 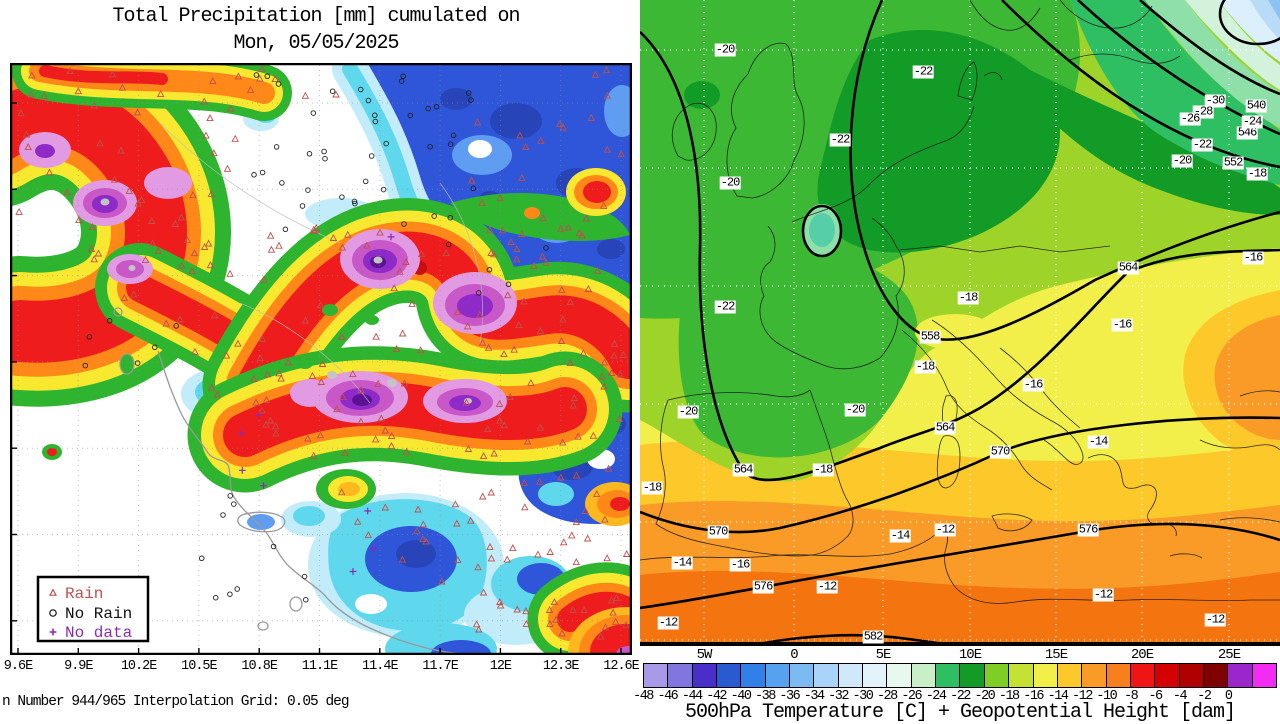 I want to click on longitude-label: 25E, so click(x=1229, y=655).